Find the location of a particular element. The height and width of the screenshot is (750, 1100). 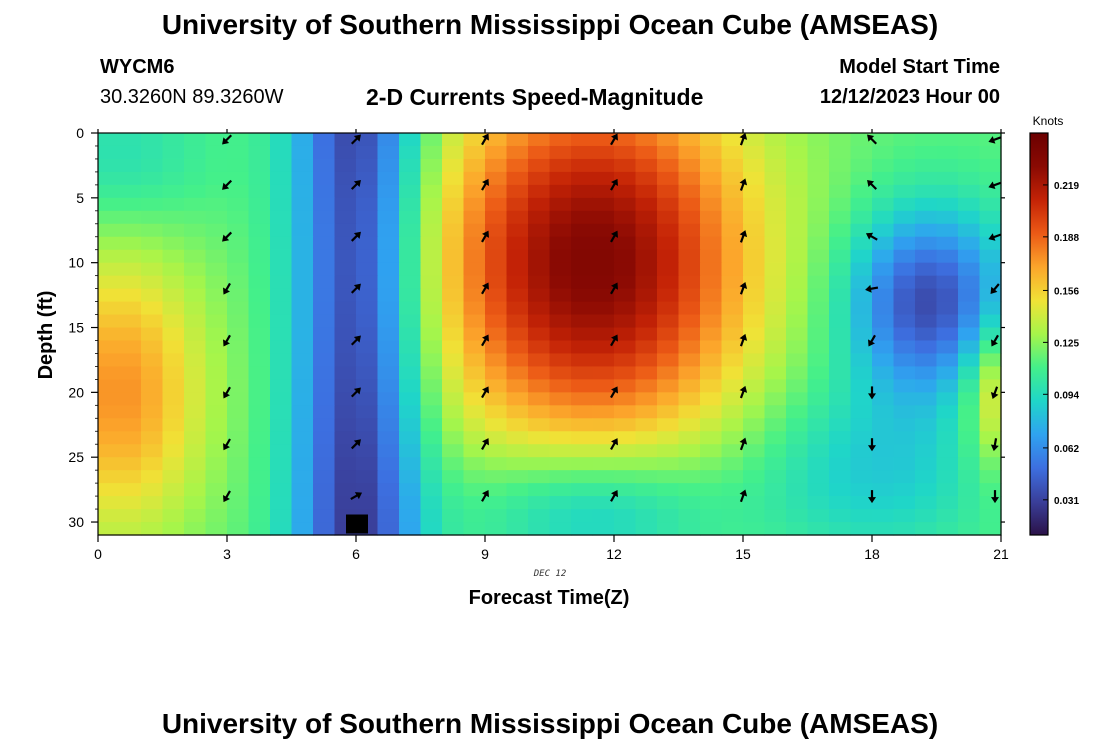

colorbar-tick-label: 0.094 is located at coordinates (1066, 395).